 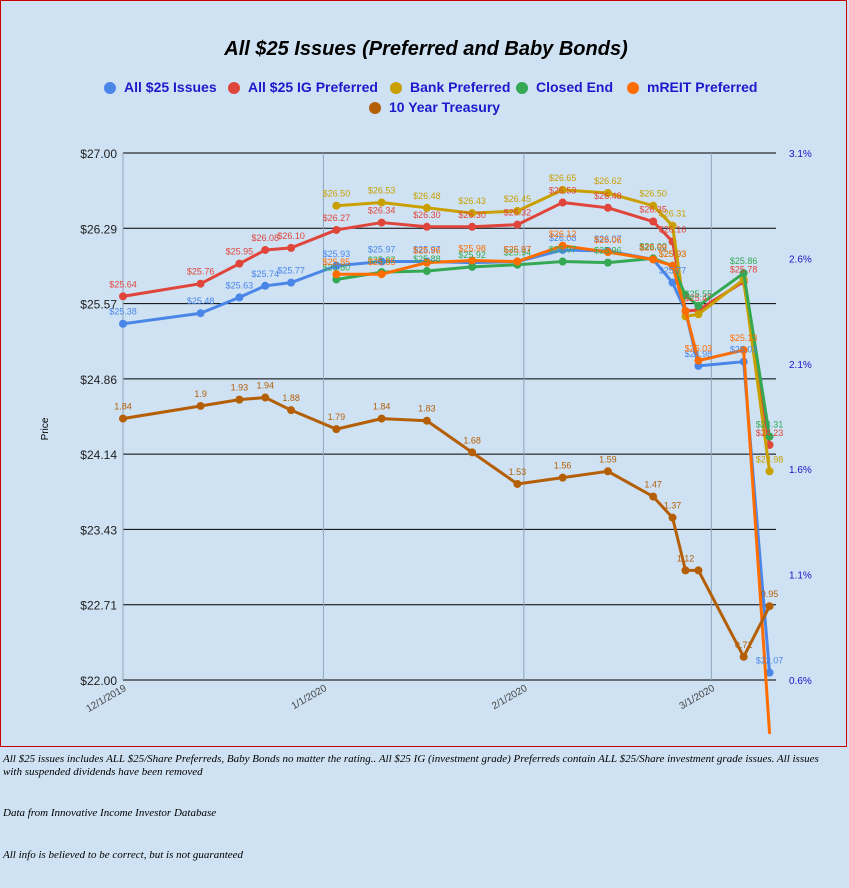 What do you see at coordinates (313, 87) in the screenshot?
I see `legend-label: All $25 IG Preferred` at bounding box center [313, 87].